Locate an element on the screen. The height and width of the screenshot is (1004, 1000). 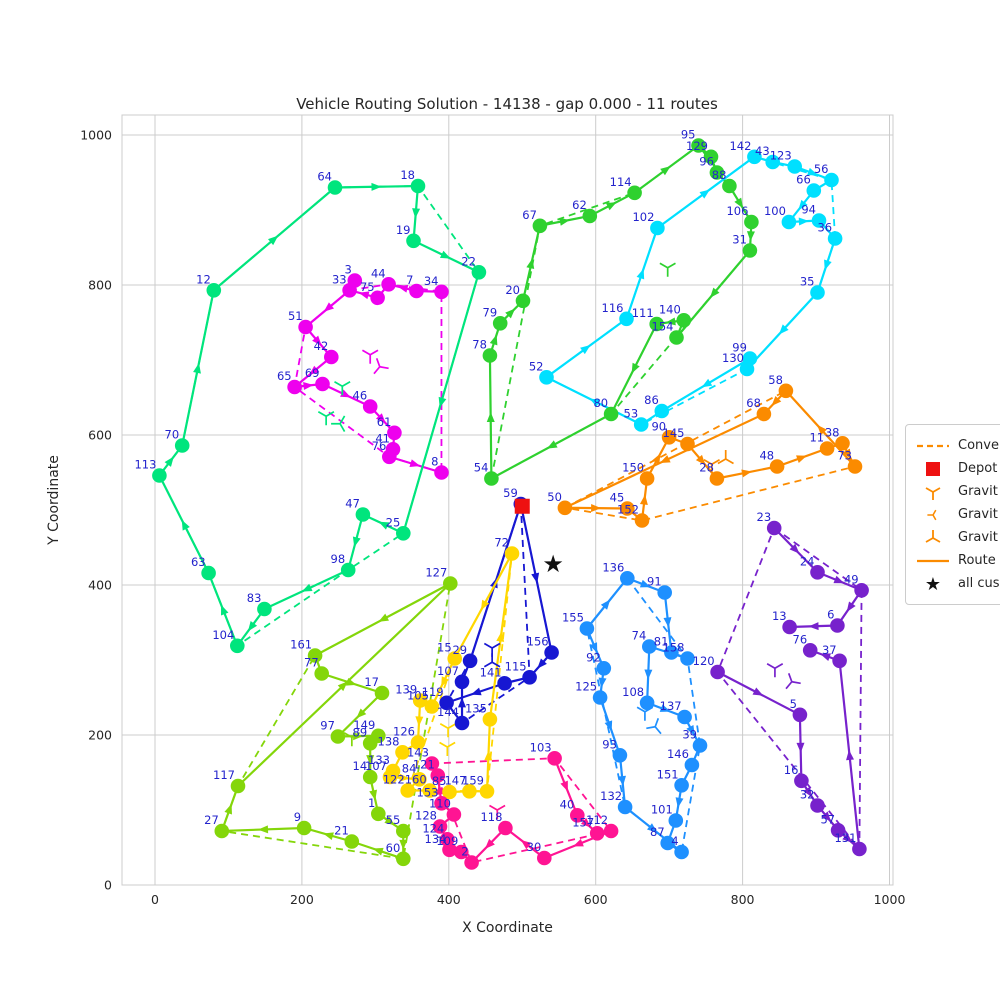
node-label: 32 is located at coordinates (807, 795).